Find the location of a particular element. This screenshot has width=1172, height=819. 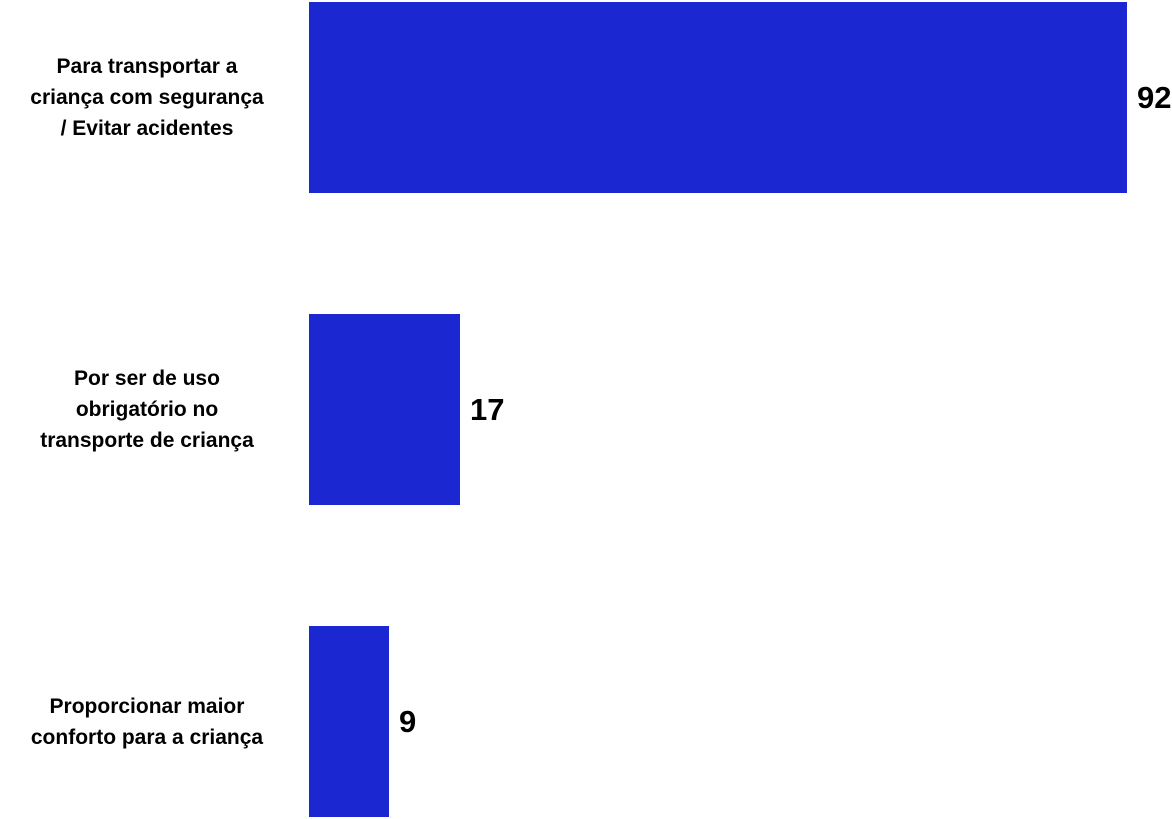

category-label-line: obrigatório no is located at coordinates (147, 409).